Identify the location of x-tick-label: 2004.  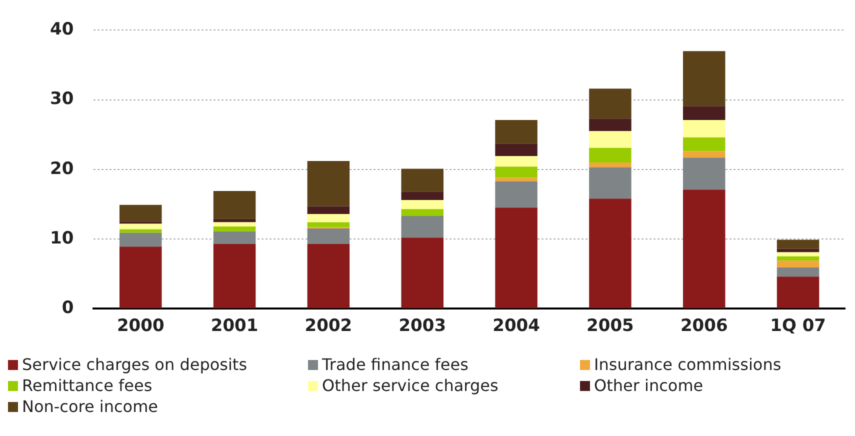
(516, 326).